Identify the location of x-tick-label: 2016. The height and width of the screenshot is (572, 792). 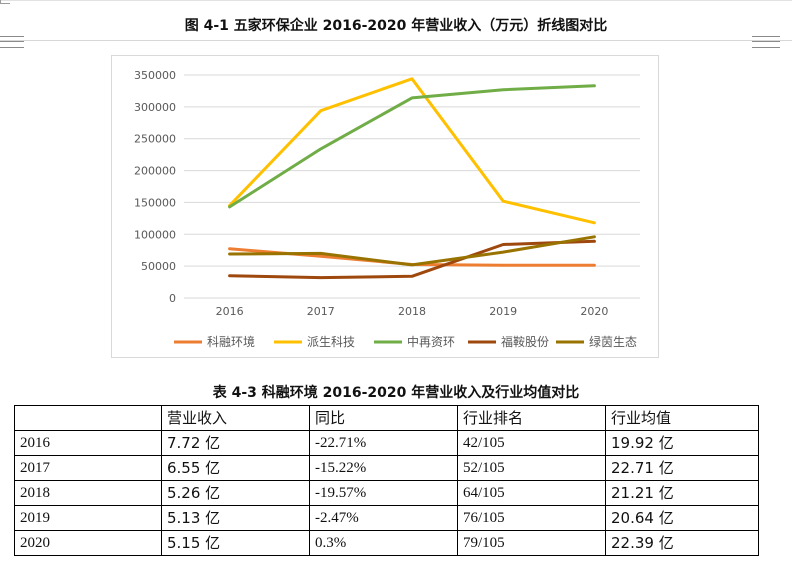
(230, 311).